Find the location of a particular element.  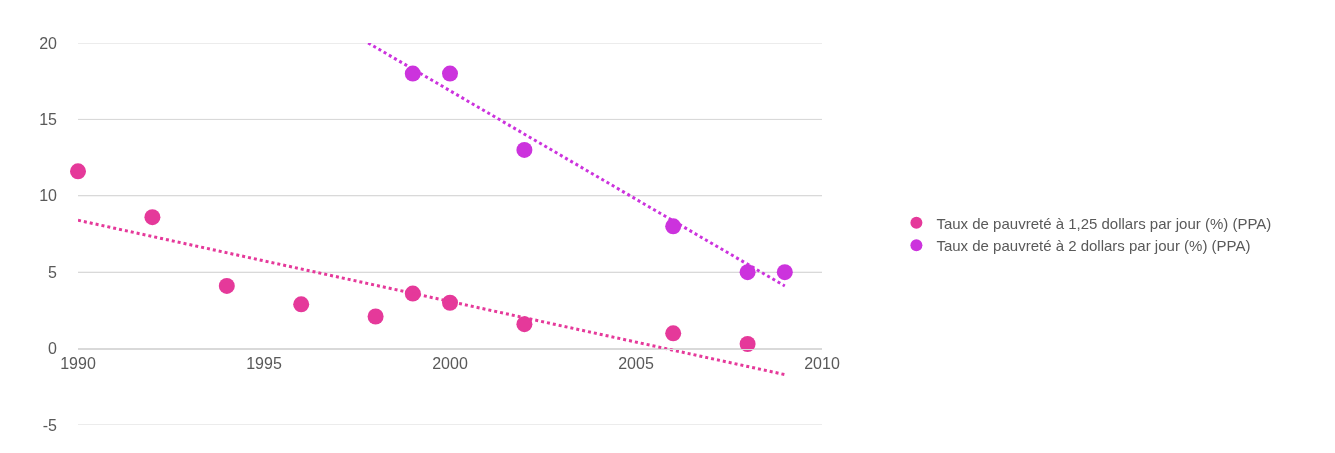

legend-label: Taux de pauvreté à 1,25 dollars par jour (%) (PPA) is located at coordinates (1104, 223).